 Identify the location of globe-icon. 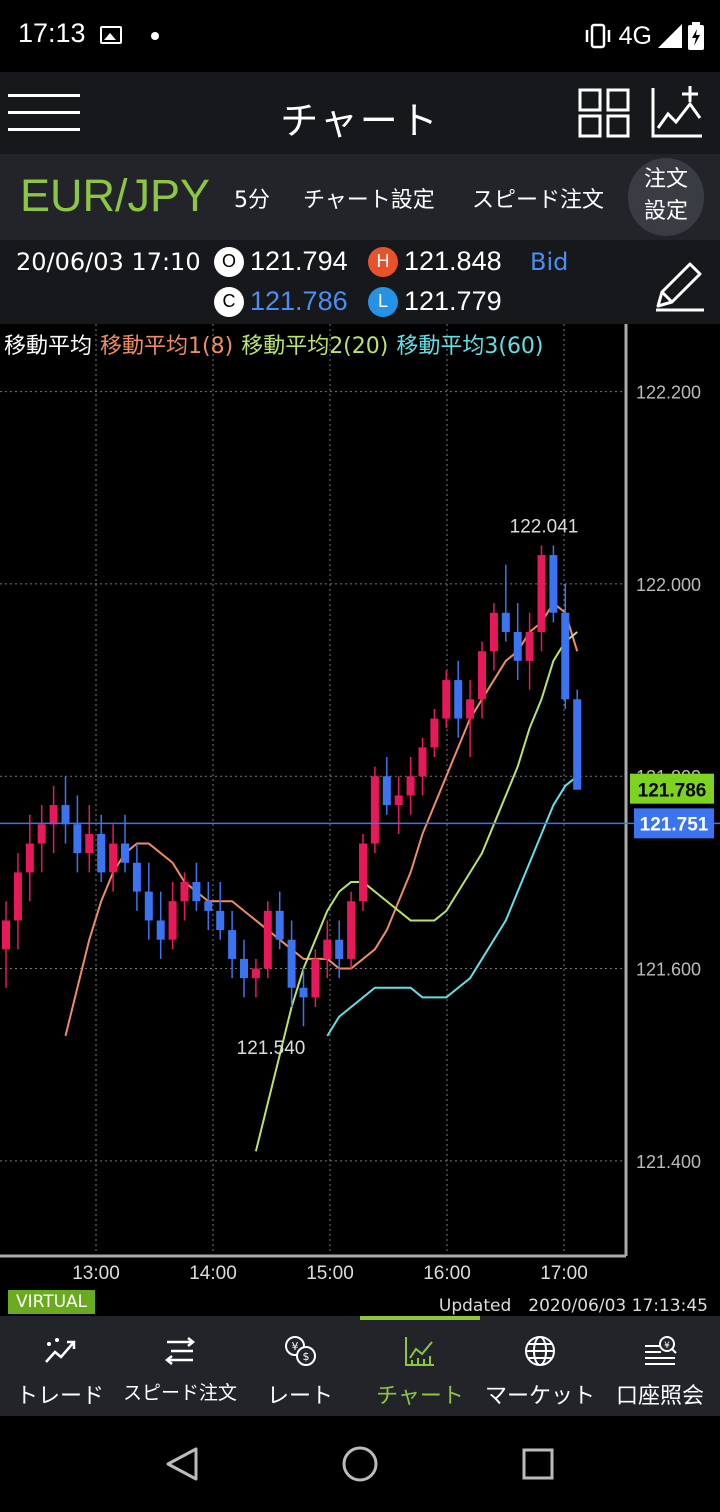
(540, 1351).